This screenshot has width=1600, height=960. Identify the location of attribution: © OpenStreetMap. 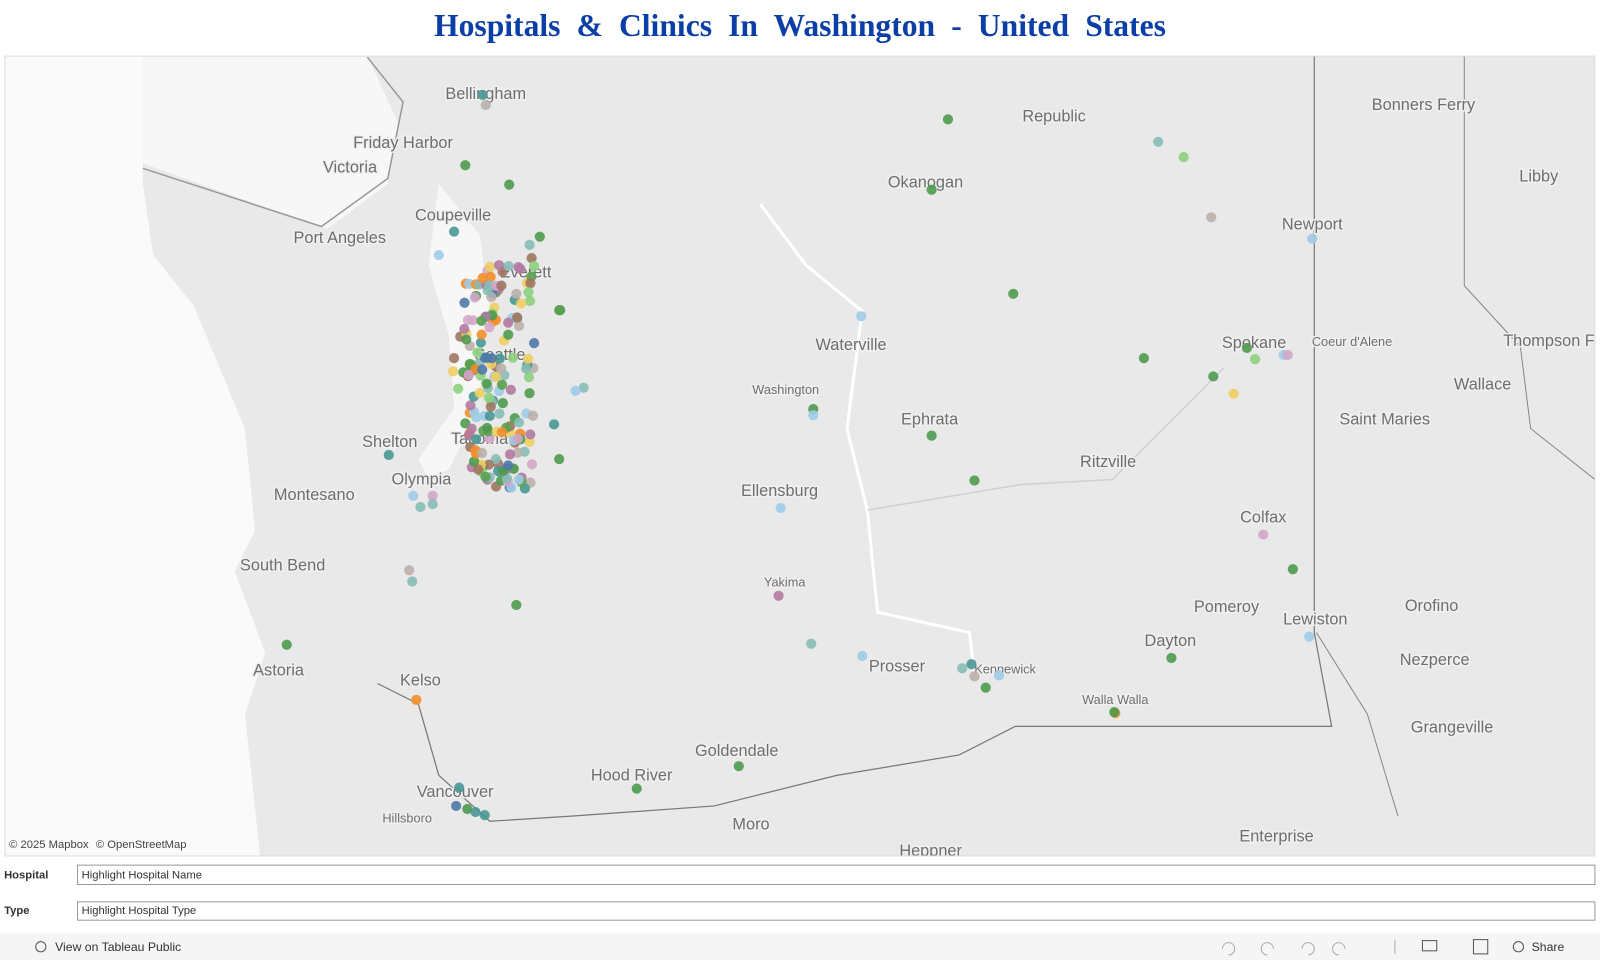
(141, 845).